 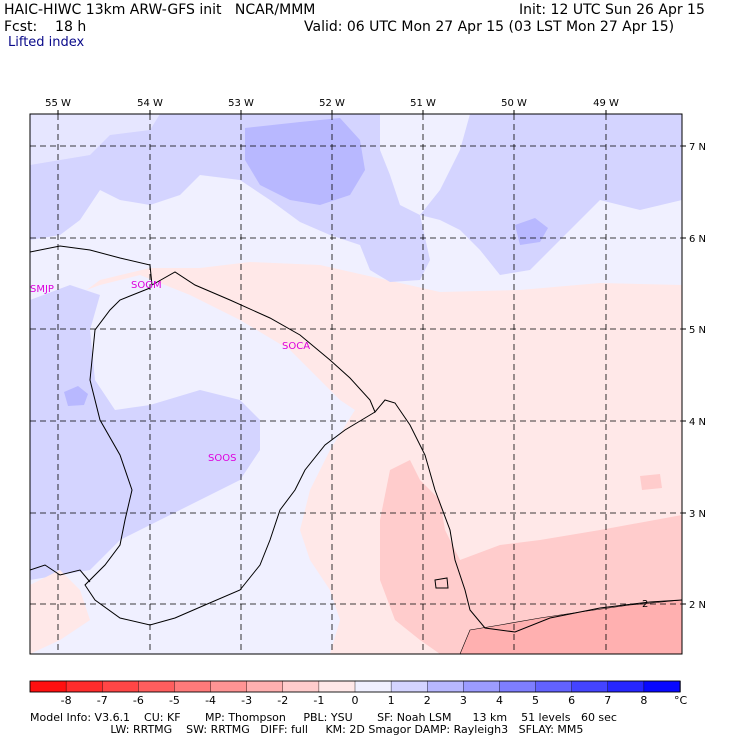 I want to click on lon-label-49w: 49 W, so click(x=606, y=103).